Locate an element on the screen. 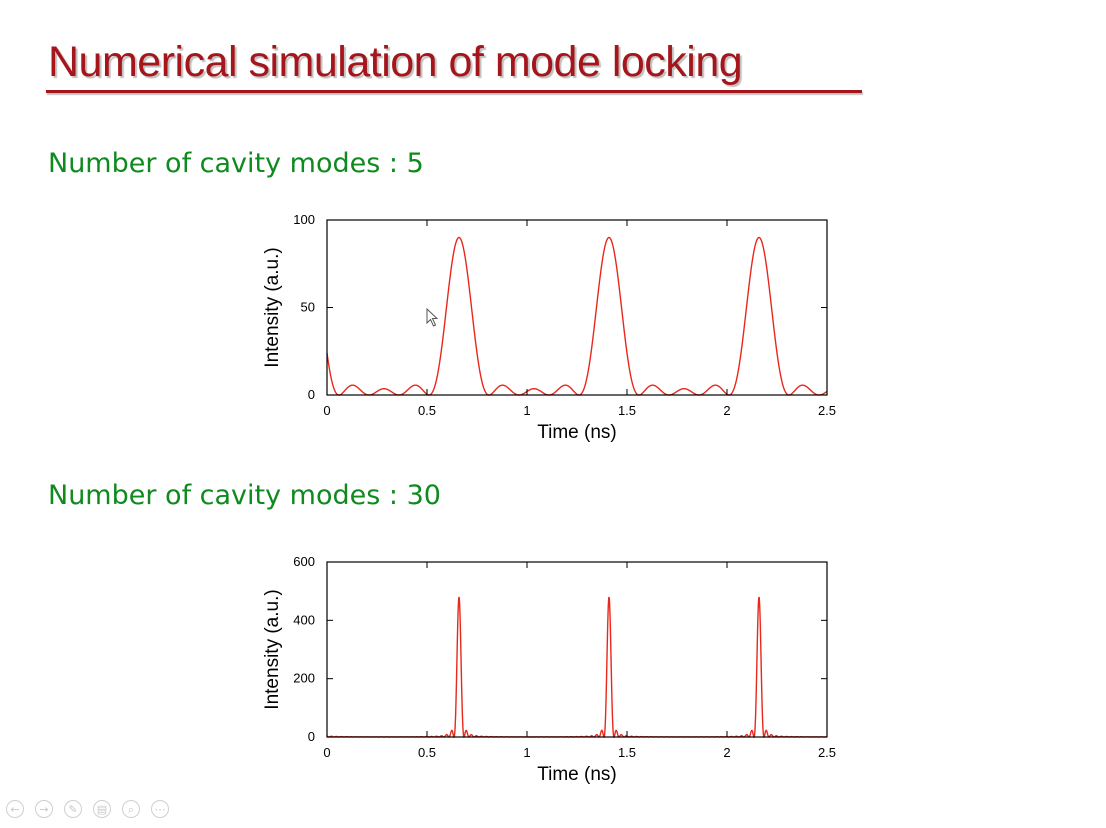 Image resolution: width=1106 pixels, height=828 pixels. next-icon: → is located at coordinates (44, 809).